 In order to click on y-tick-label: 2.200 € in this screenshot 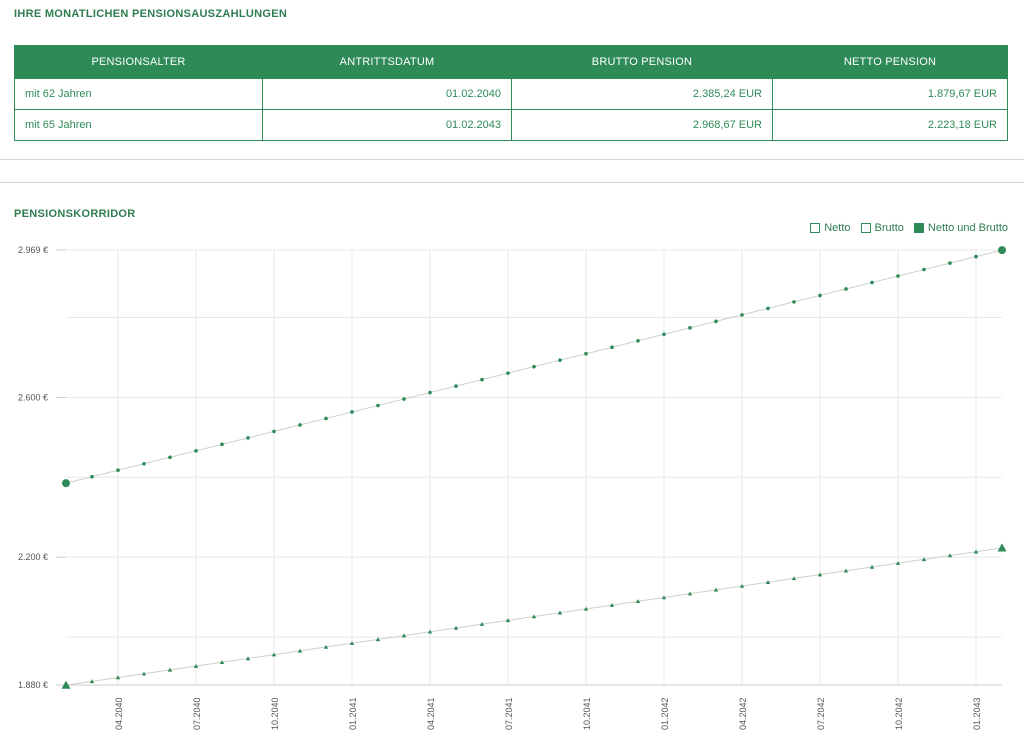, I will do `click(33, 557)`.